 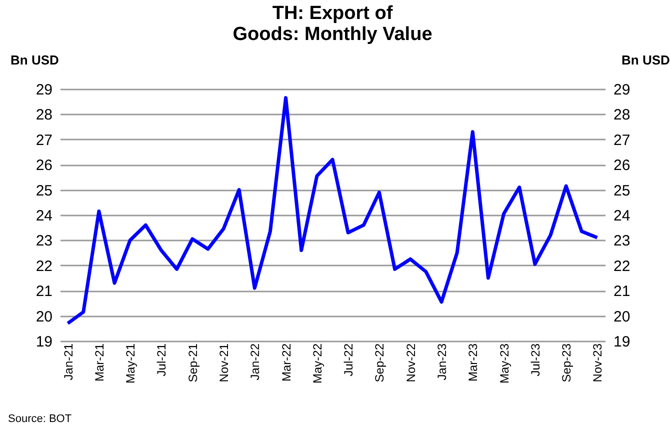 I want to click on y-tick-label: 27, so click(x=44, y=140).